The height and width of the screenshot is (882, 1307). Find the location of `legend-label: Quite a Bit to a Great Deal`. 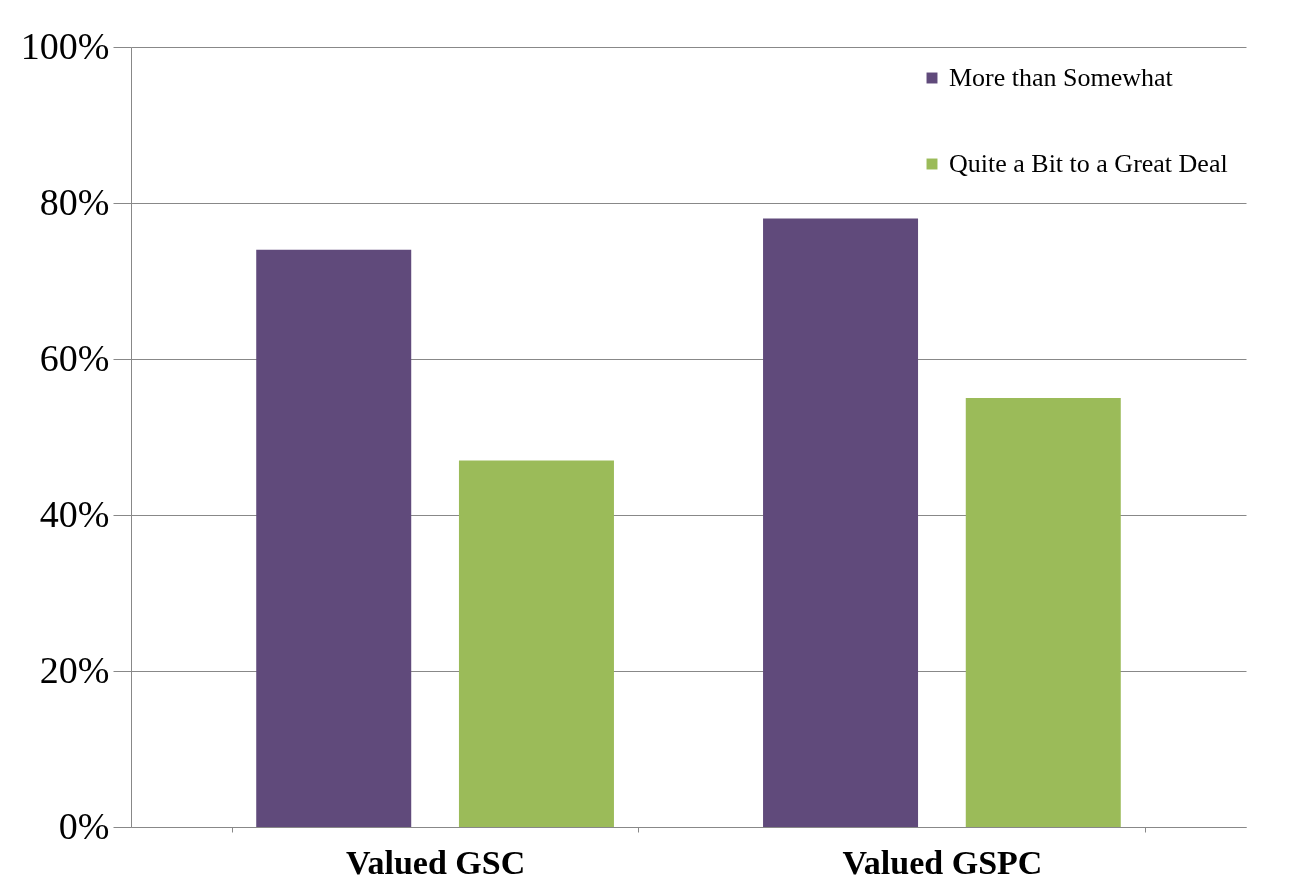

legend-label: Quite a Bit to a Great Deal is located at coordinates (1088, 163).